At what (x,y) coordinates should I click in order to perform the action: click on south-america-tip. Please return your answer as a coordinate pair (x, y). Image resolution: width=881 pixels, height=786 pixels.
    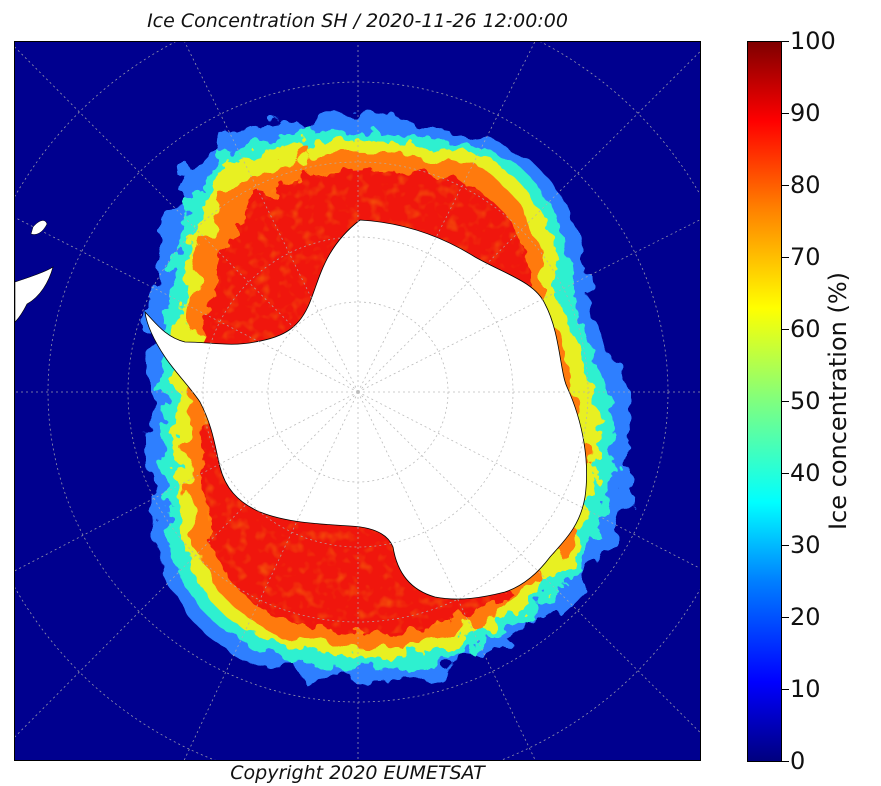
    Looking at the image, I should click on (34, 294).